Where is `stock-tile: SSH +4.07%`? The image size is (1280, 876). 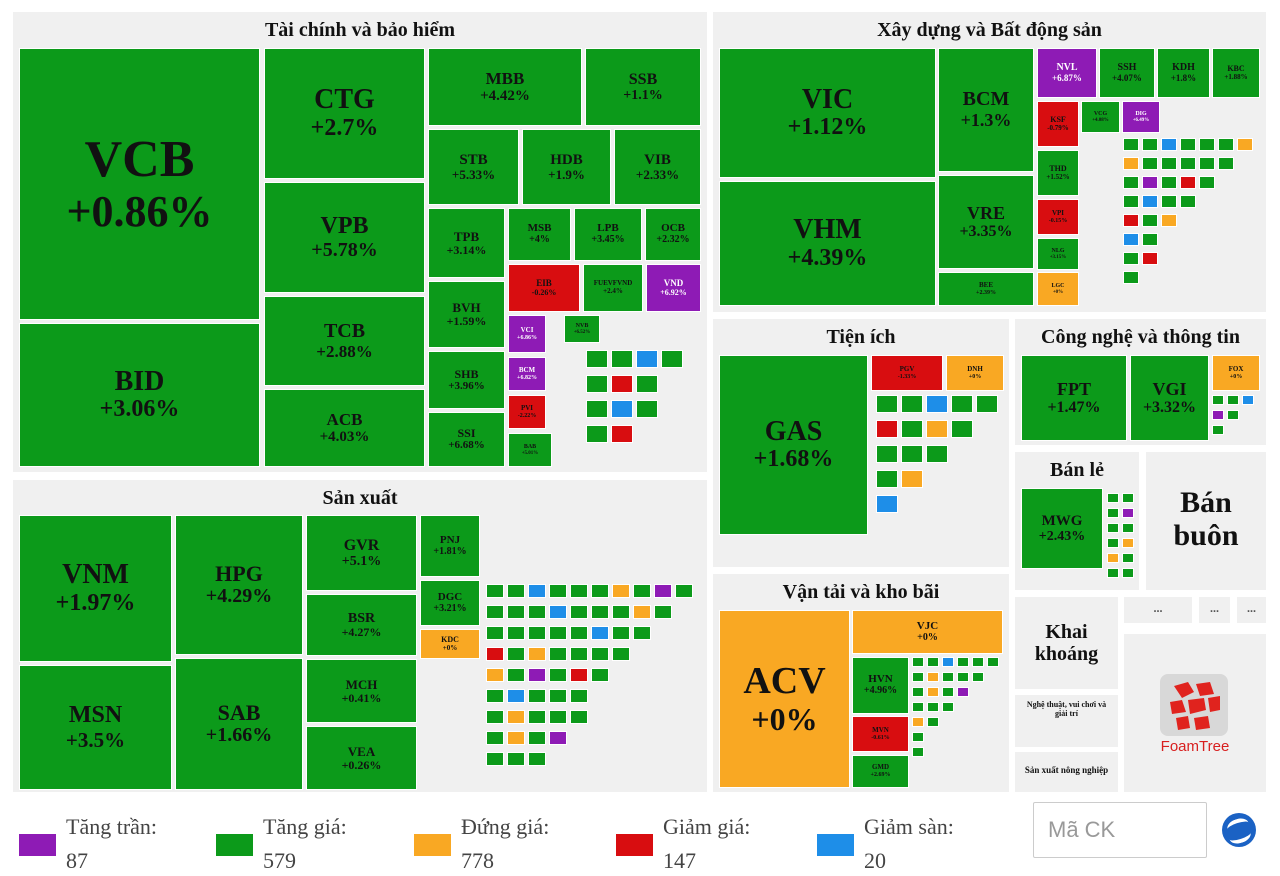 stock-tile: SSH +4.07% is located at coordinates (1127, 73).